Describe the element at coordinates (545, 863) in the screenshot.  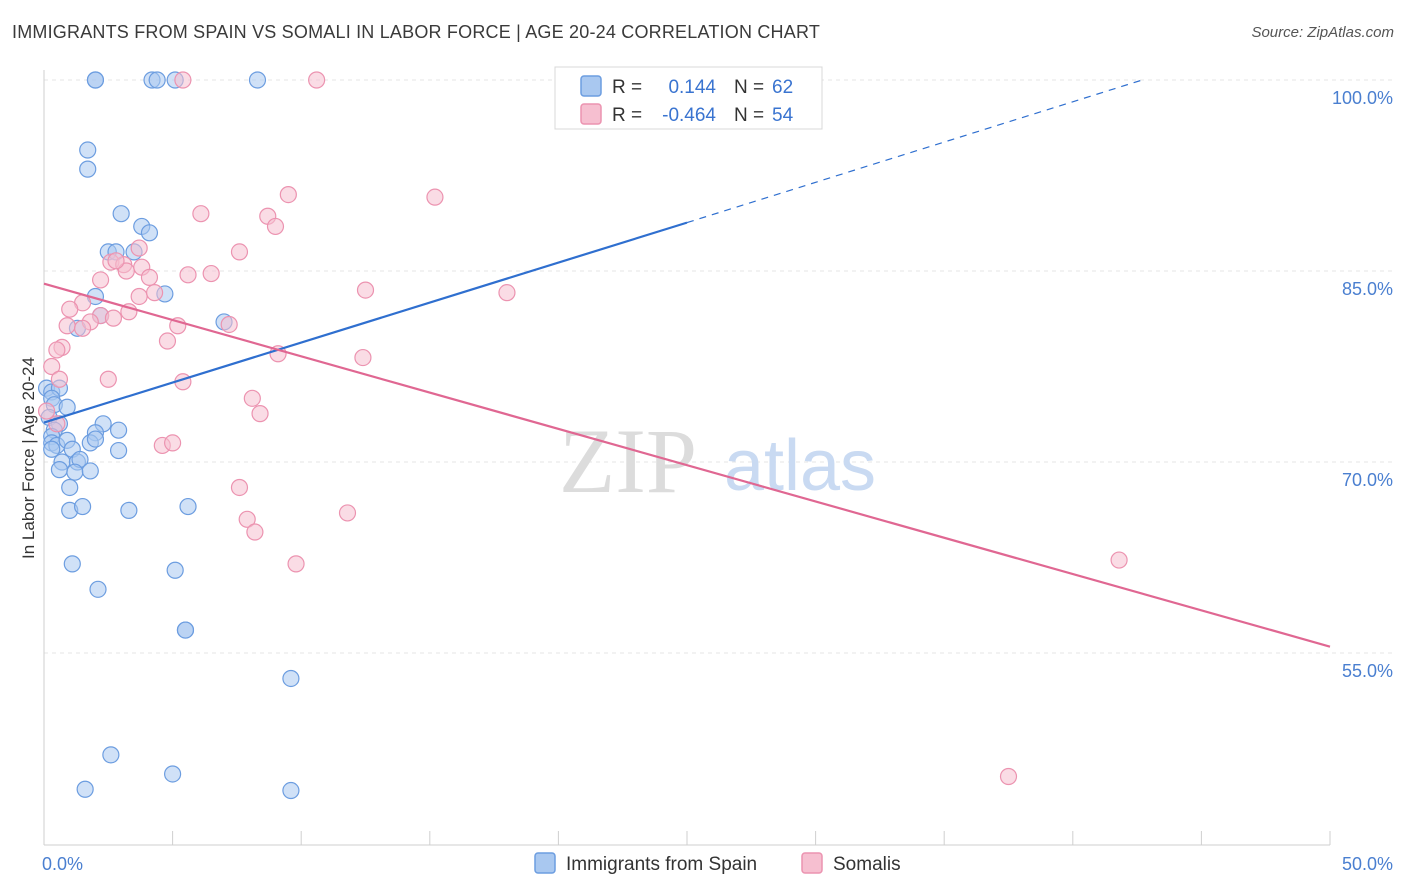
I see `bottom-legend-swatch-spain` at that location.